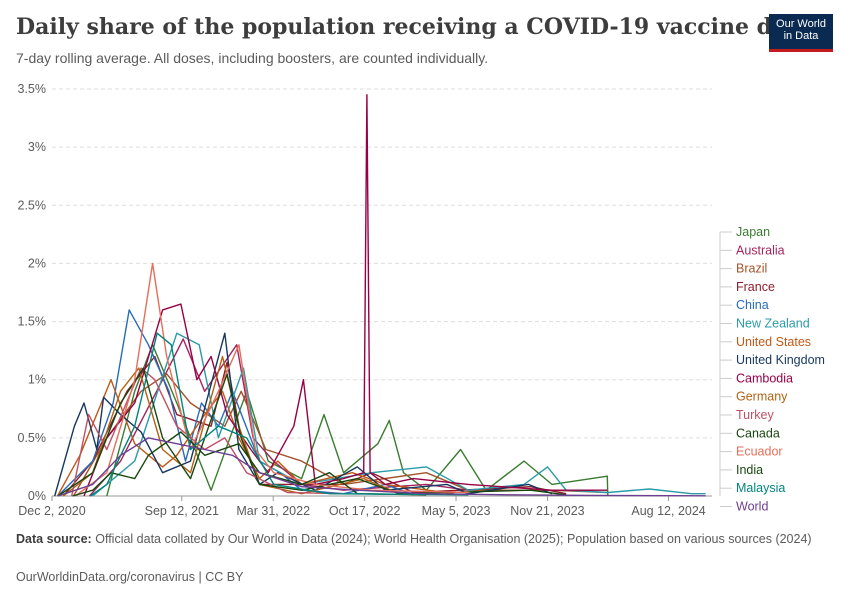 The image size is (850, 600). What do you see at coordinates (37, 496) in the screenshot?
I see `y-tick-label: 0%` at bounding box center [37, 496].